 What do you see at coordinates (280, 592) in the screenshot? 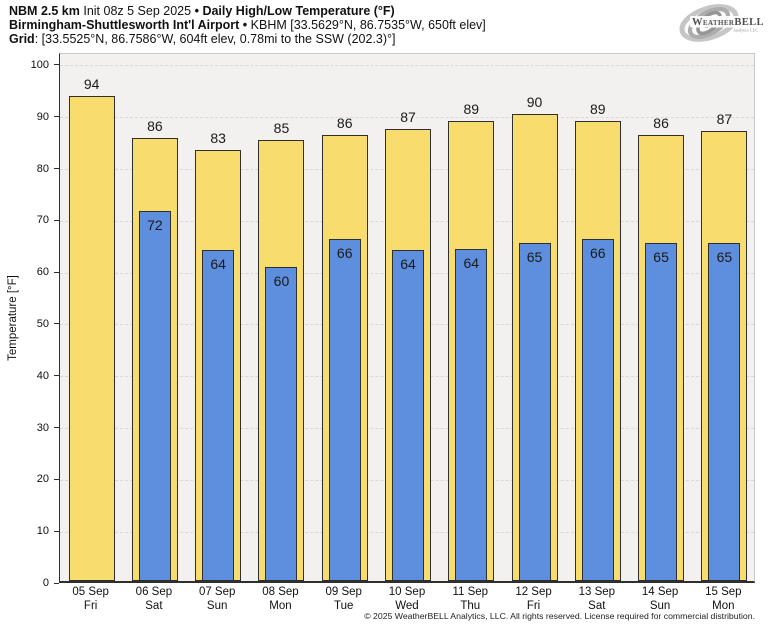
I see `x-tick-date: 08 Sep` at bounding box center [280, 592].